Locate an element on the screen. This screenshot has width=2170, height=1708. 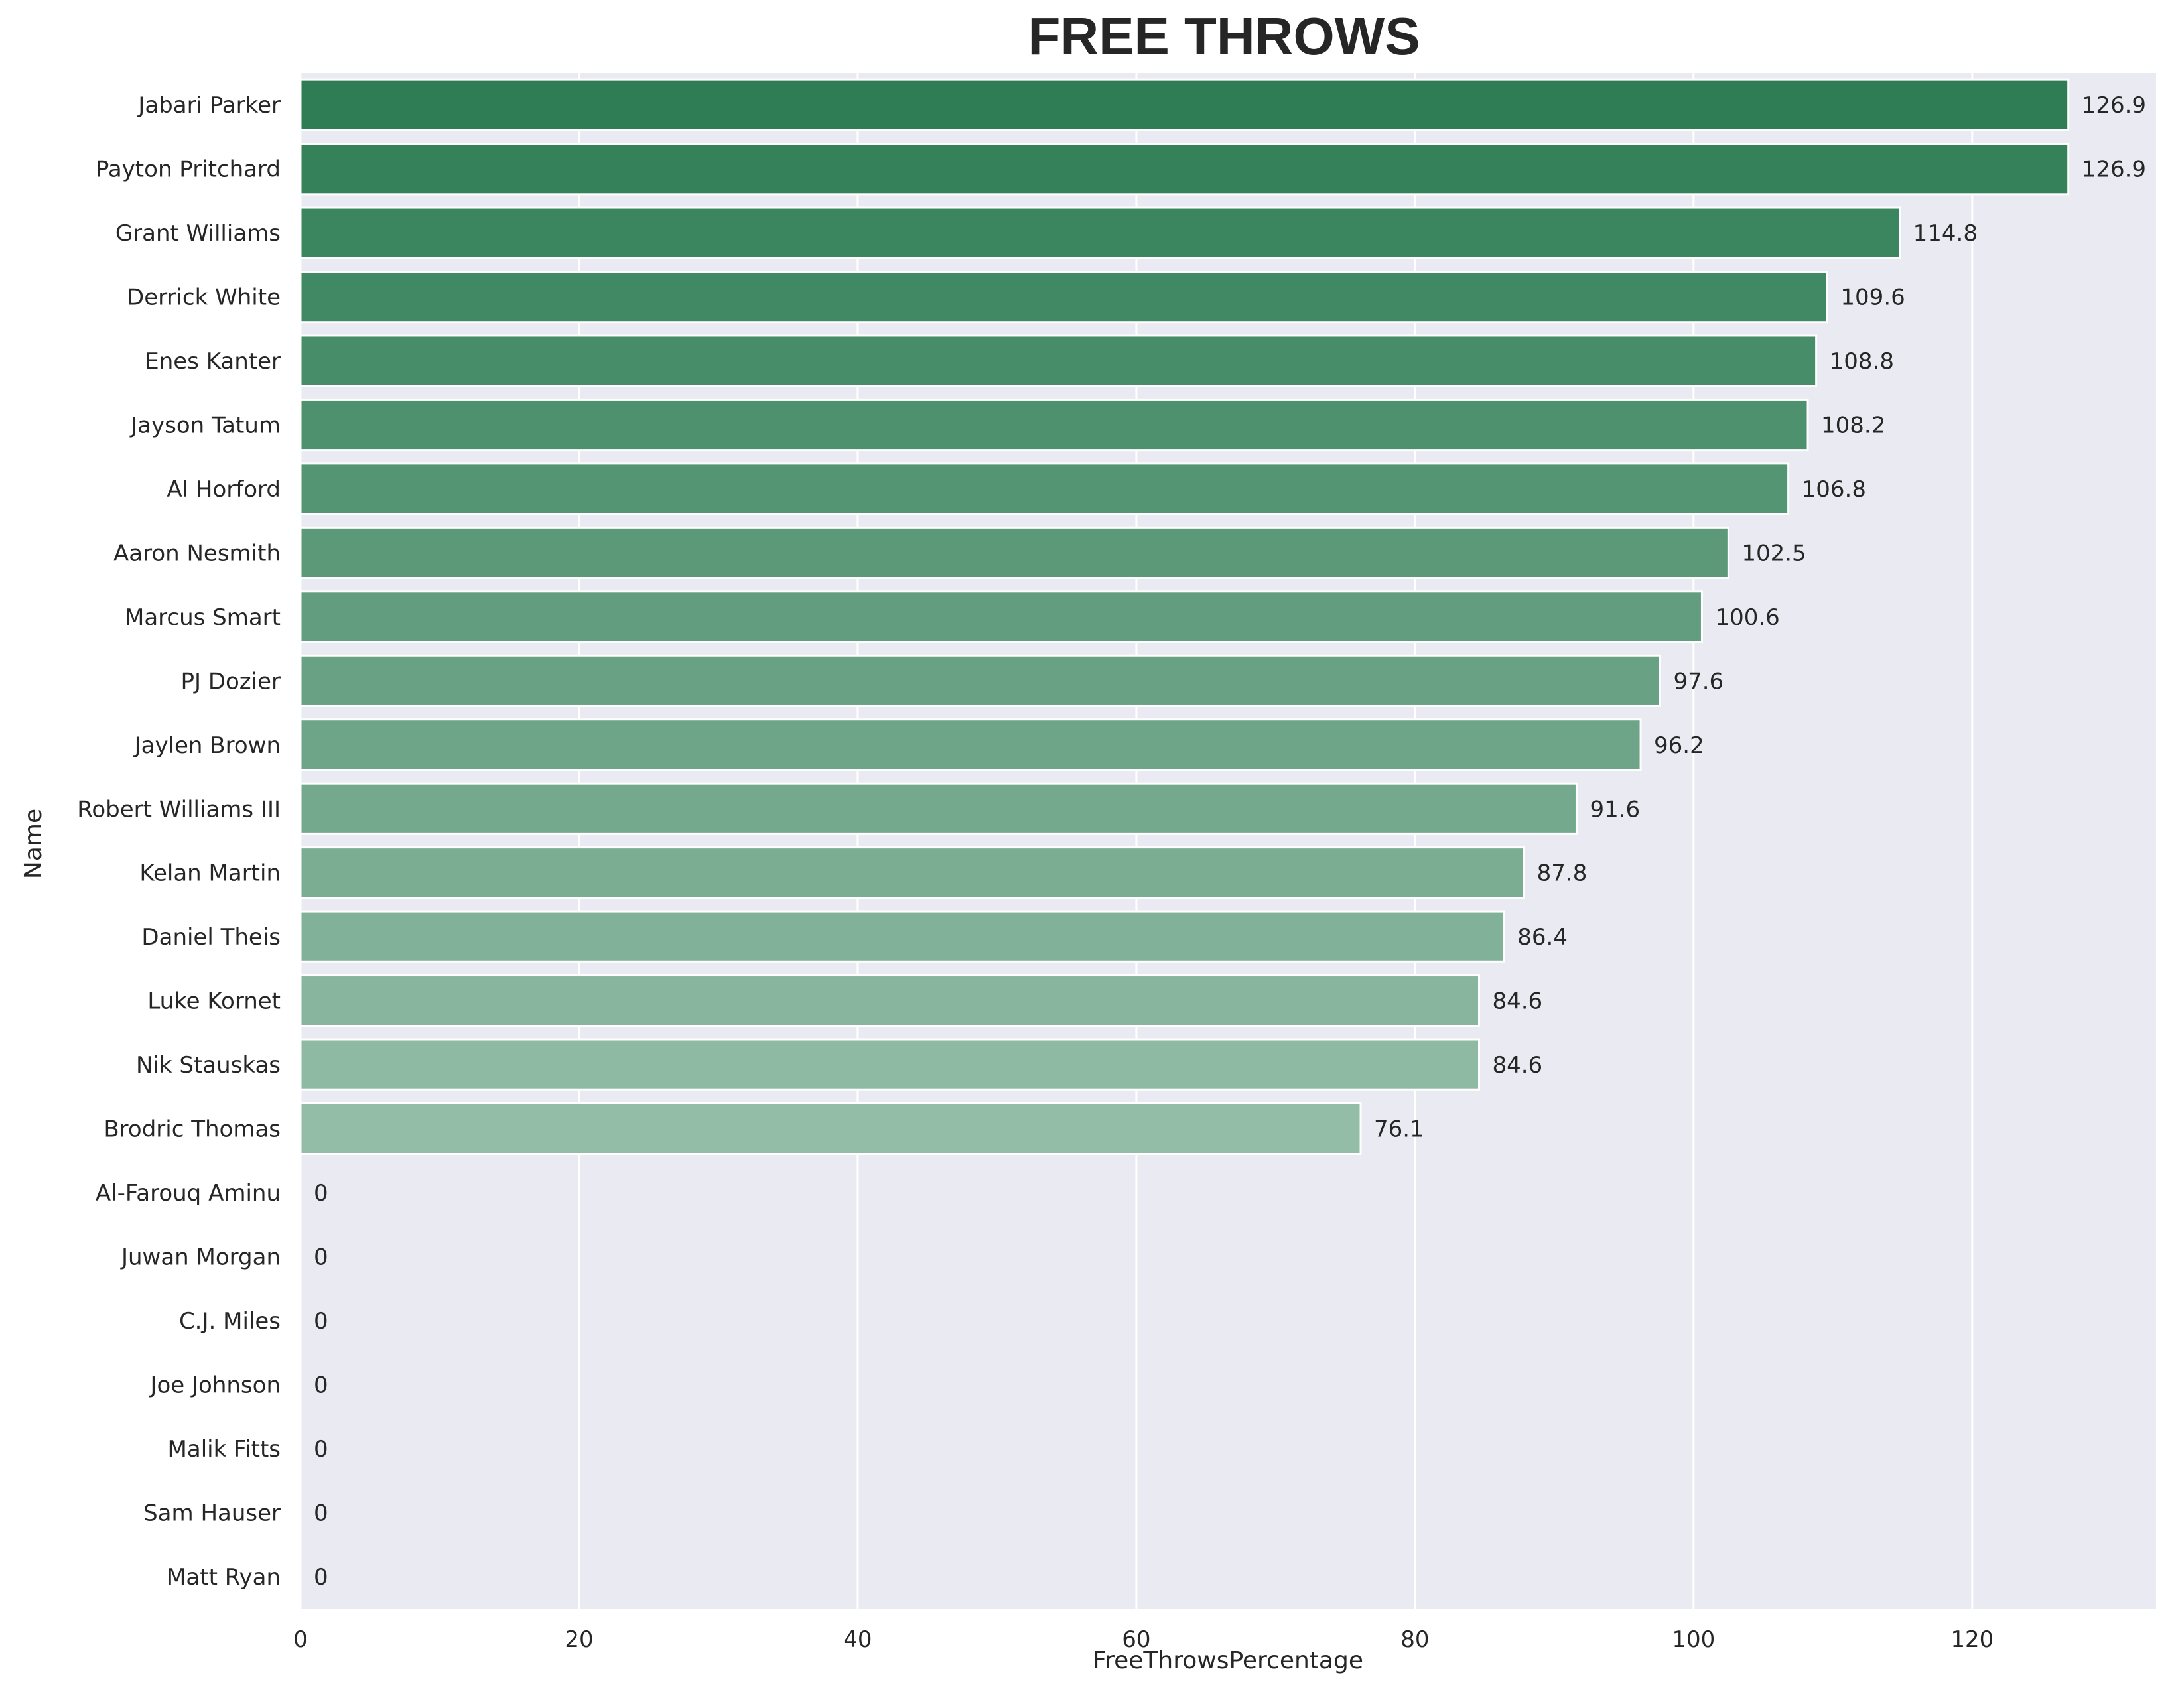
y-tick-label: Derrick White is located at coordinates (204, 298).